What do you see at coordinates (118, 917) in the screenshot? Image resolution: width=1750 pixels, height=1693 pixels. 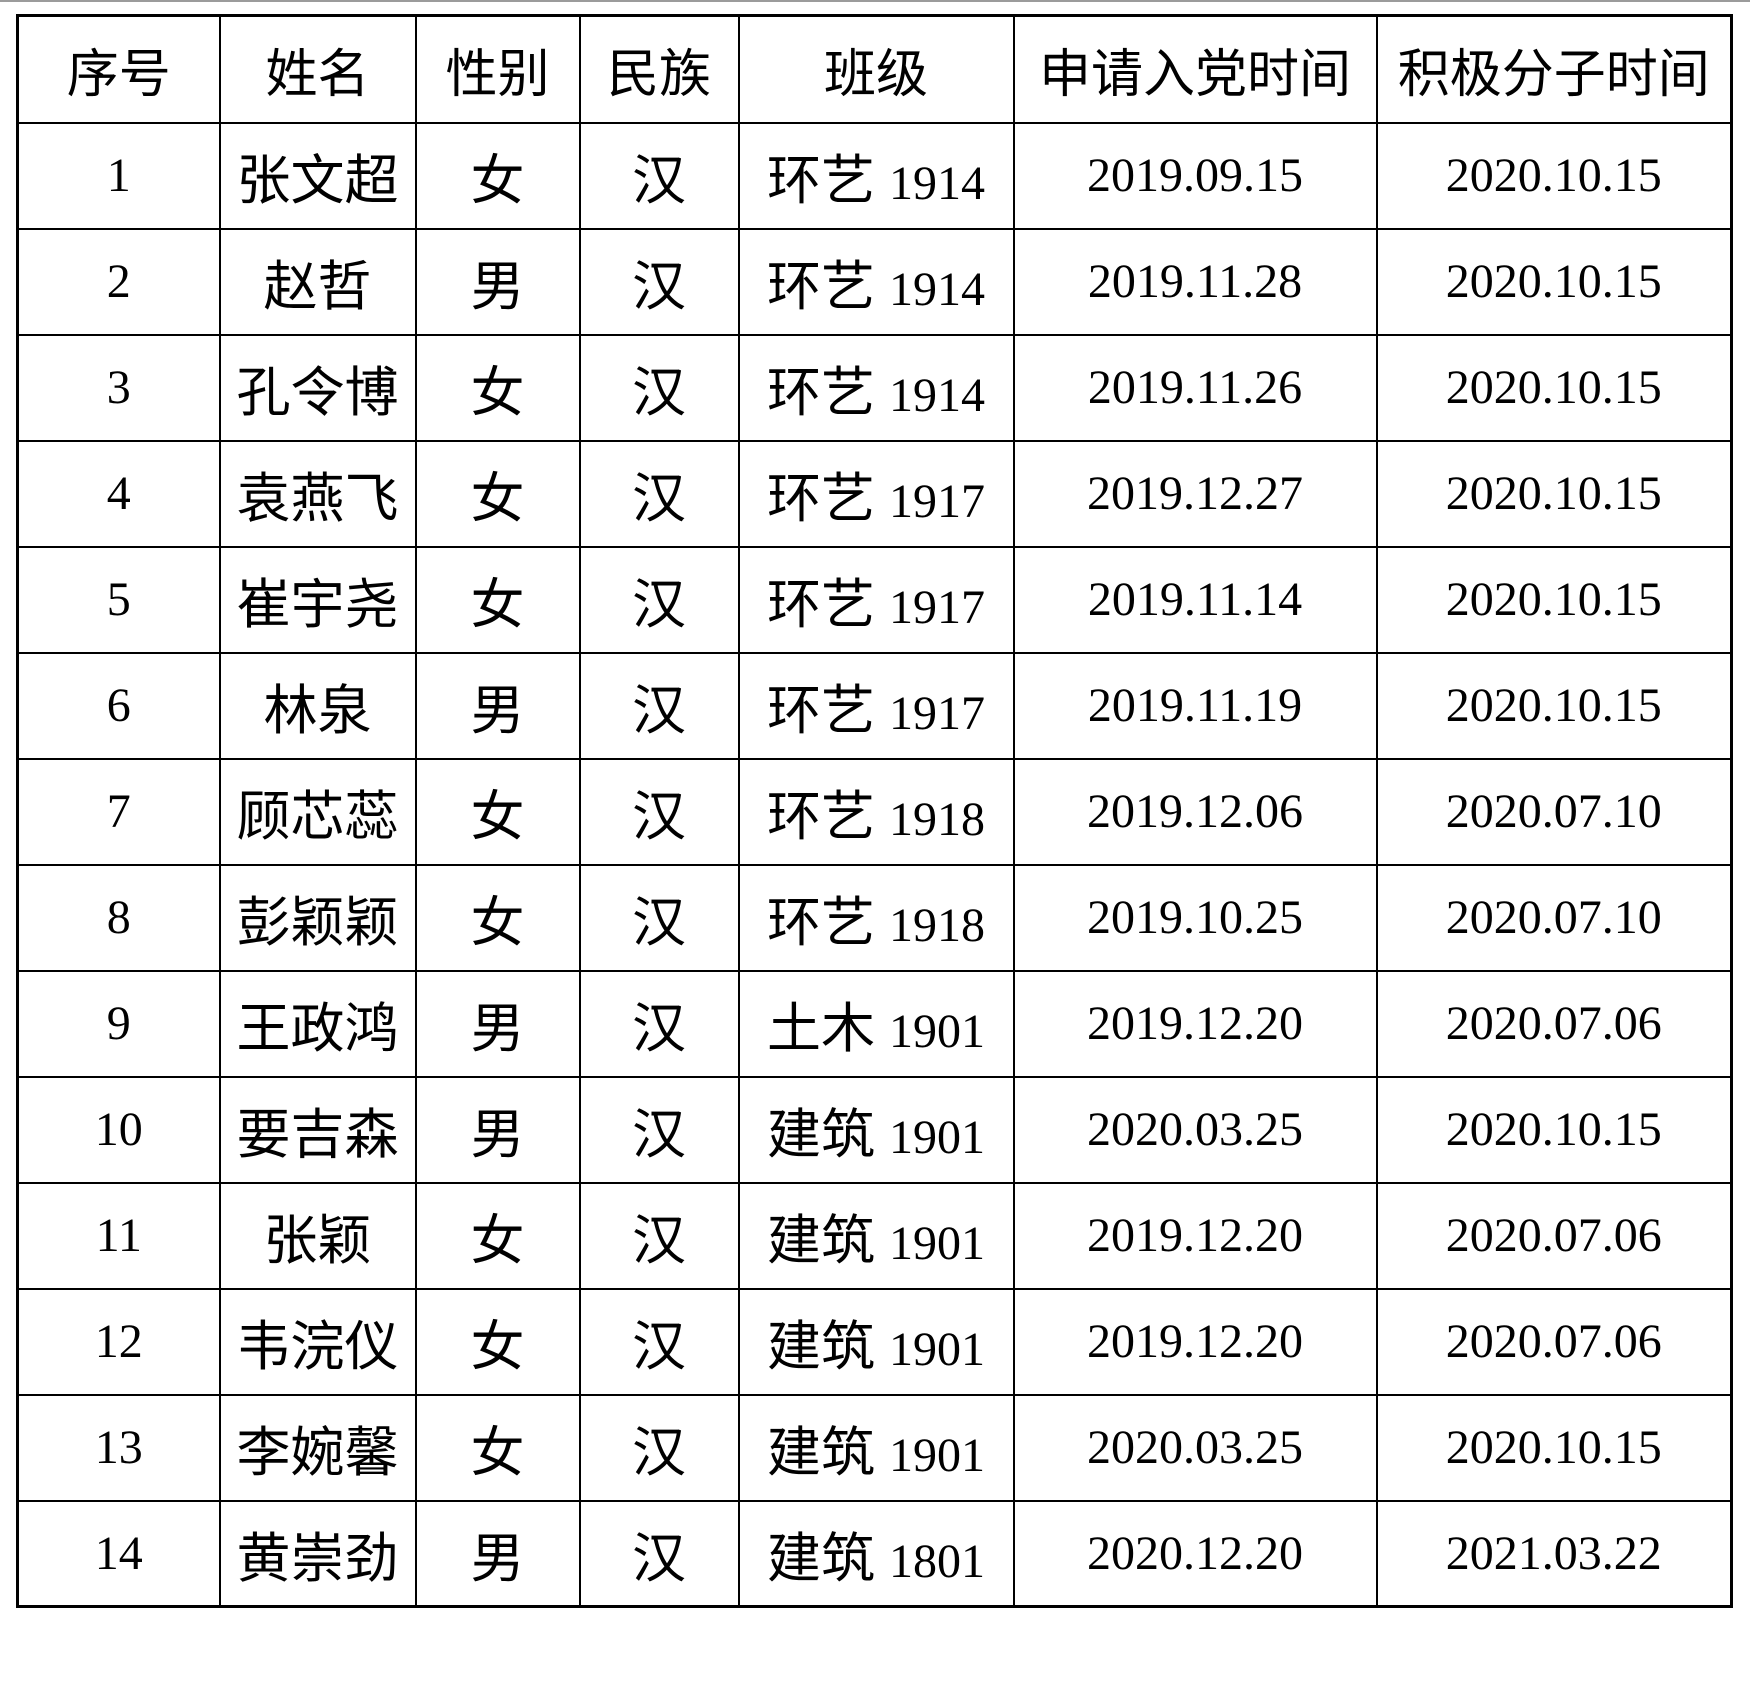 I see `cell-serial-number: 8` at bounding box center [118, 917].